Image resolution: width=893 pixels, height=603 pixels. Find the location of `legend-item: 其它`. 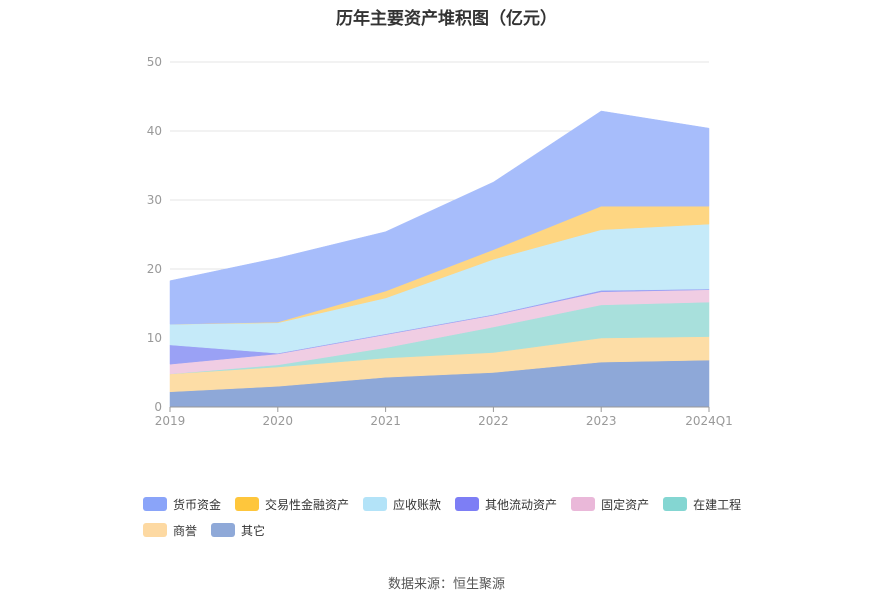

legend-item: 其它 is located at coordinates (238, 530).